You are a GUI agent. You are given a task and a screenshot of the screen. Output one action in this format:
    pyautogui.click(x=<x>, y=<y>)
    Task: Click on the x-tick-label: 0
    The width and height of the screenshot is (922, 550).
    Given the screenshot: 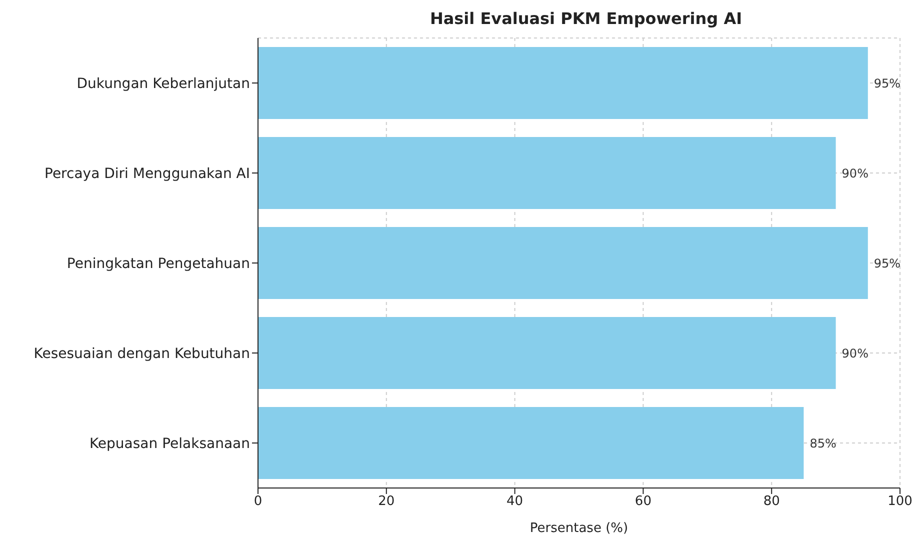 What is the action you would take?
    pyautogui.click(x=258, y=502)
    